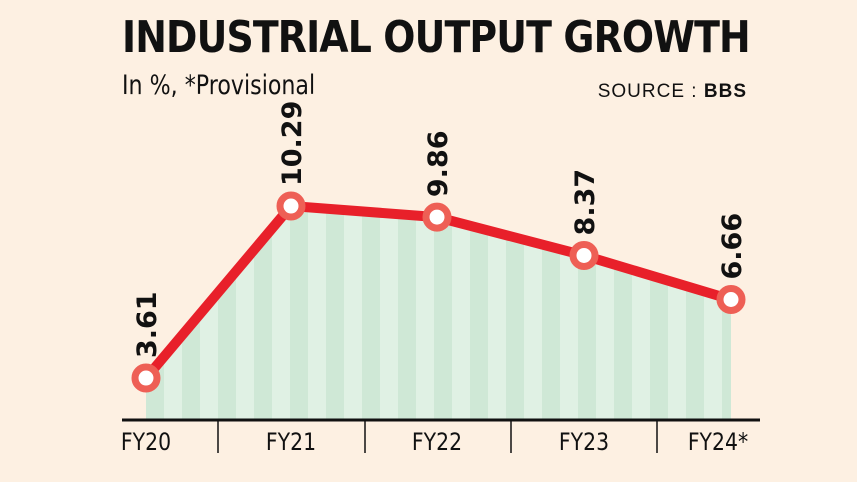 Image resolution: width=857 pixels, height=482 pixels. Describe the element at coordinates (585, 202) in the screenshot. I see `data-label: 8.37` at that location.